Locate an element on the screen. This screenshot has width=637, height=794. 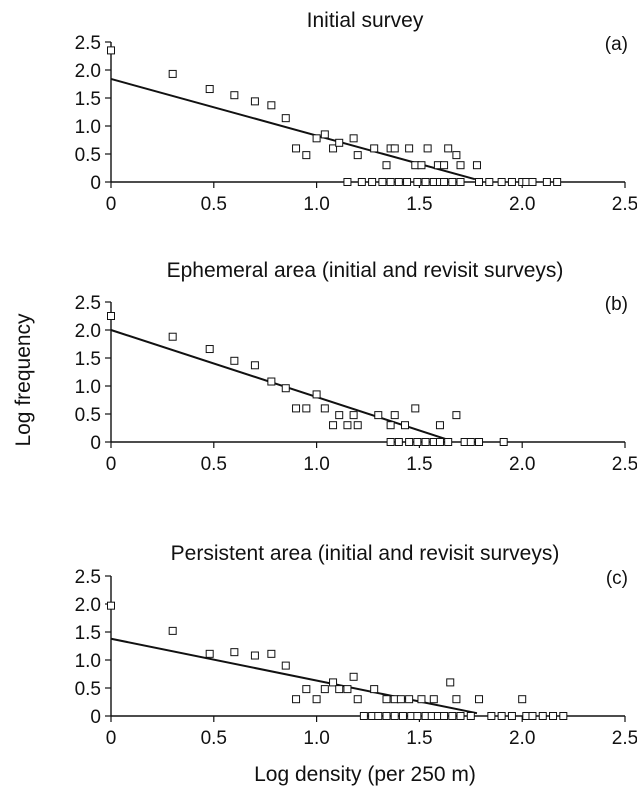
x-tick-label: 2.0 is located at coordinates (522, 464).